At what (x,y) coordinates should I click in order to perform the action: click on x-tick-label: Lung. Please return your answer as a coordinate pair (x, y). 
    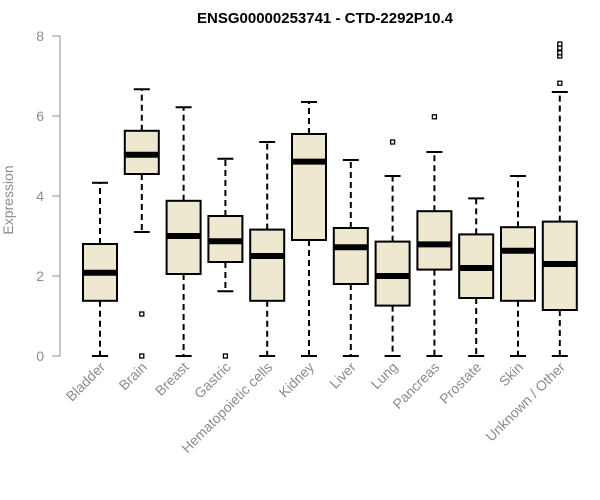
    Looking at the image, I should click on (383, 375).